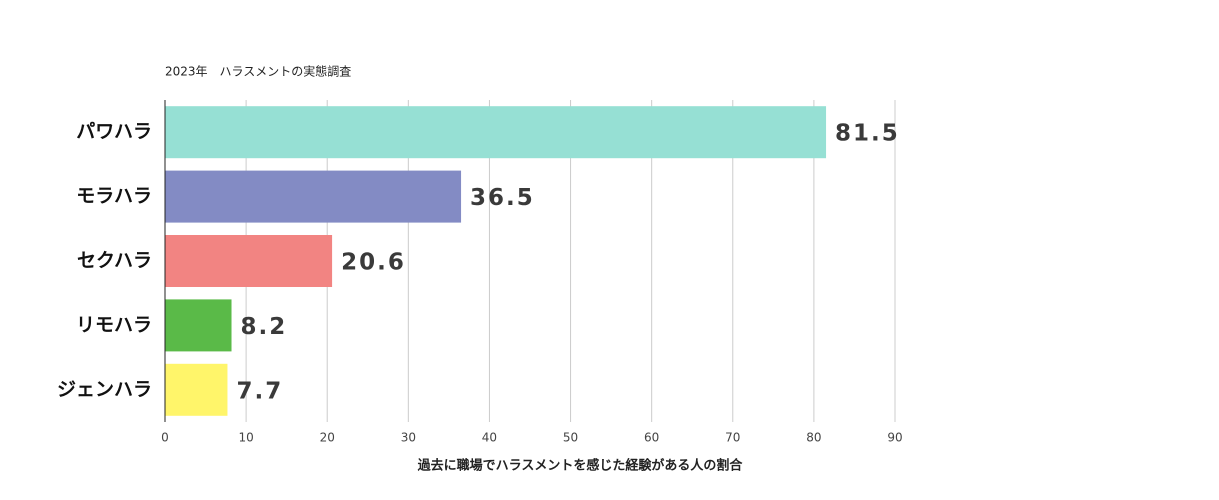  I want to click on y-tick-label: パワハラ, so click(114, 132).